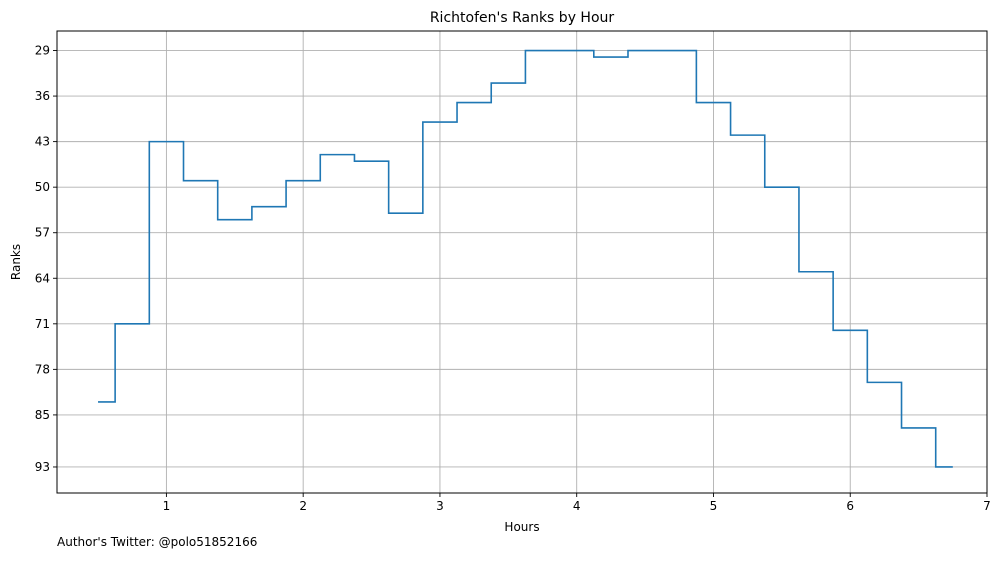  Describe the element at coordinates (303, 506) in the screenshot. I see `x-tick-label: 2` at that location.